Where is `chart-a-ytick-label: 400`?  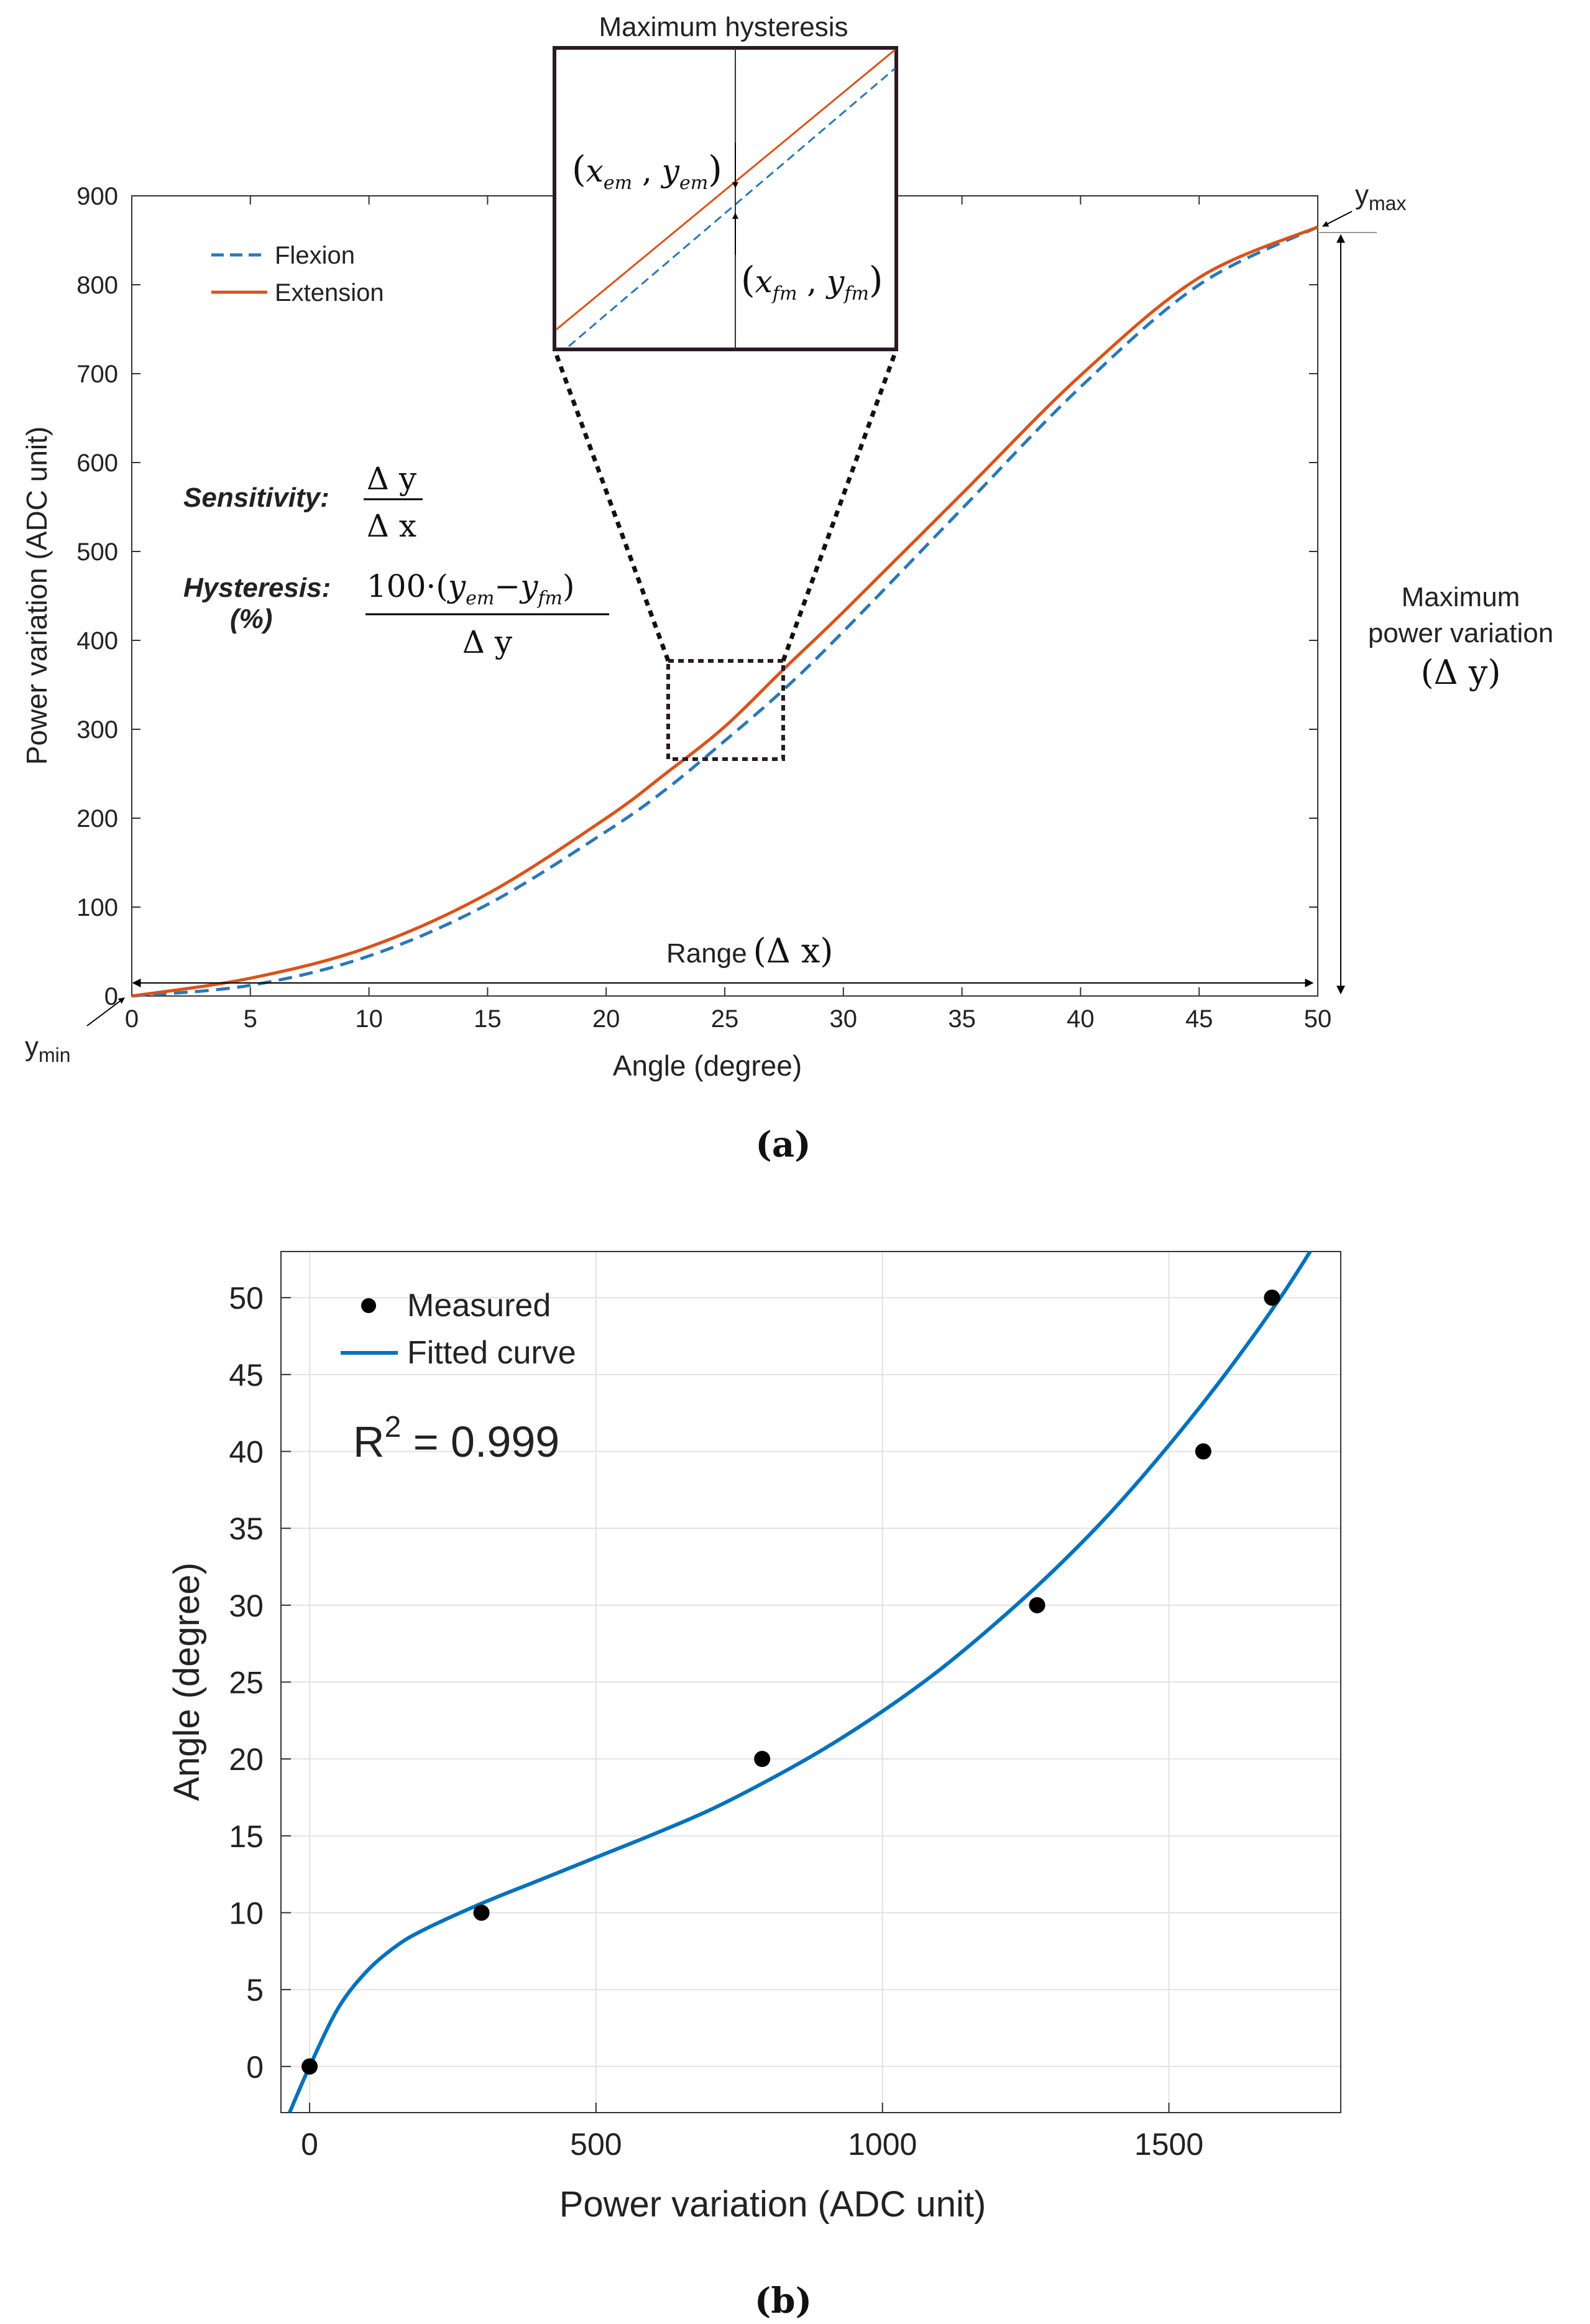
chart-a-ytick-label: 400 is located at coordinates (97, 641).